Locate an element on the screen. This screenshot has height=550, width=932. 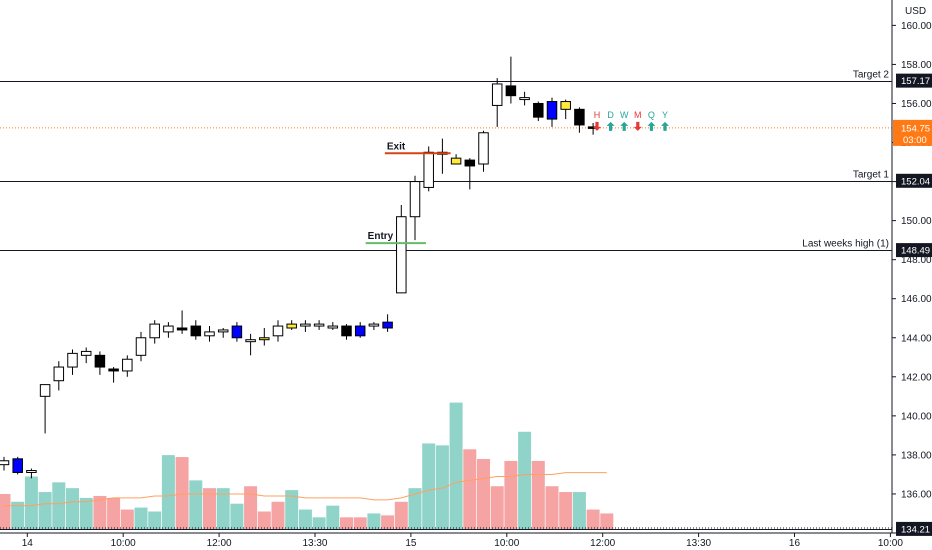
price-tick-label: 136.00 is located at coordinates (916, 494).